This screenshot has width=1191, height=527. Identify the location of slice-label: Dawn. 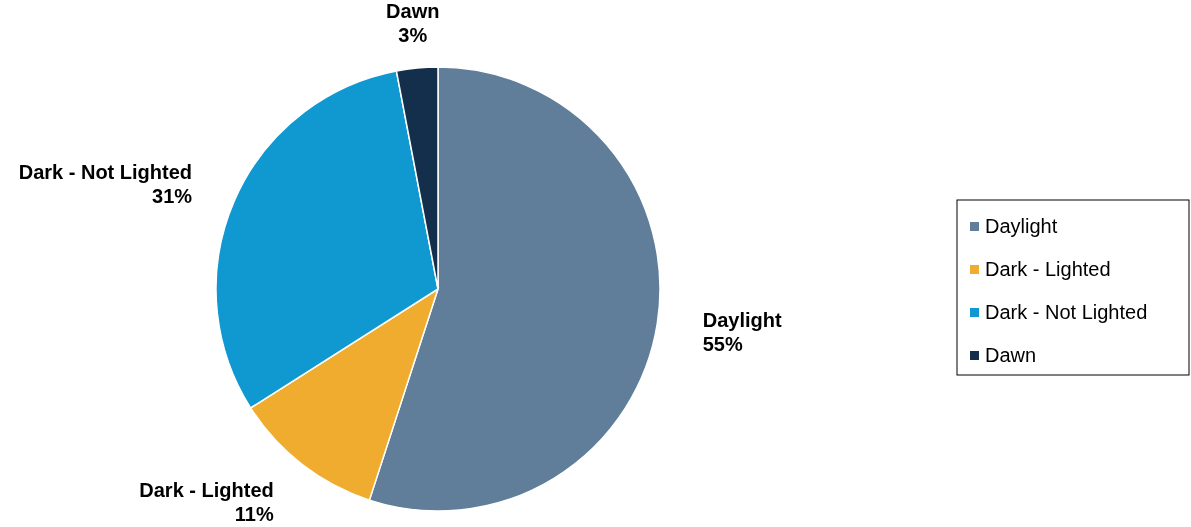
(413, 11).